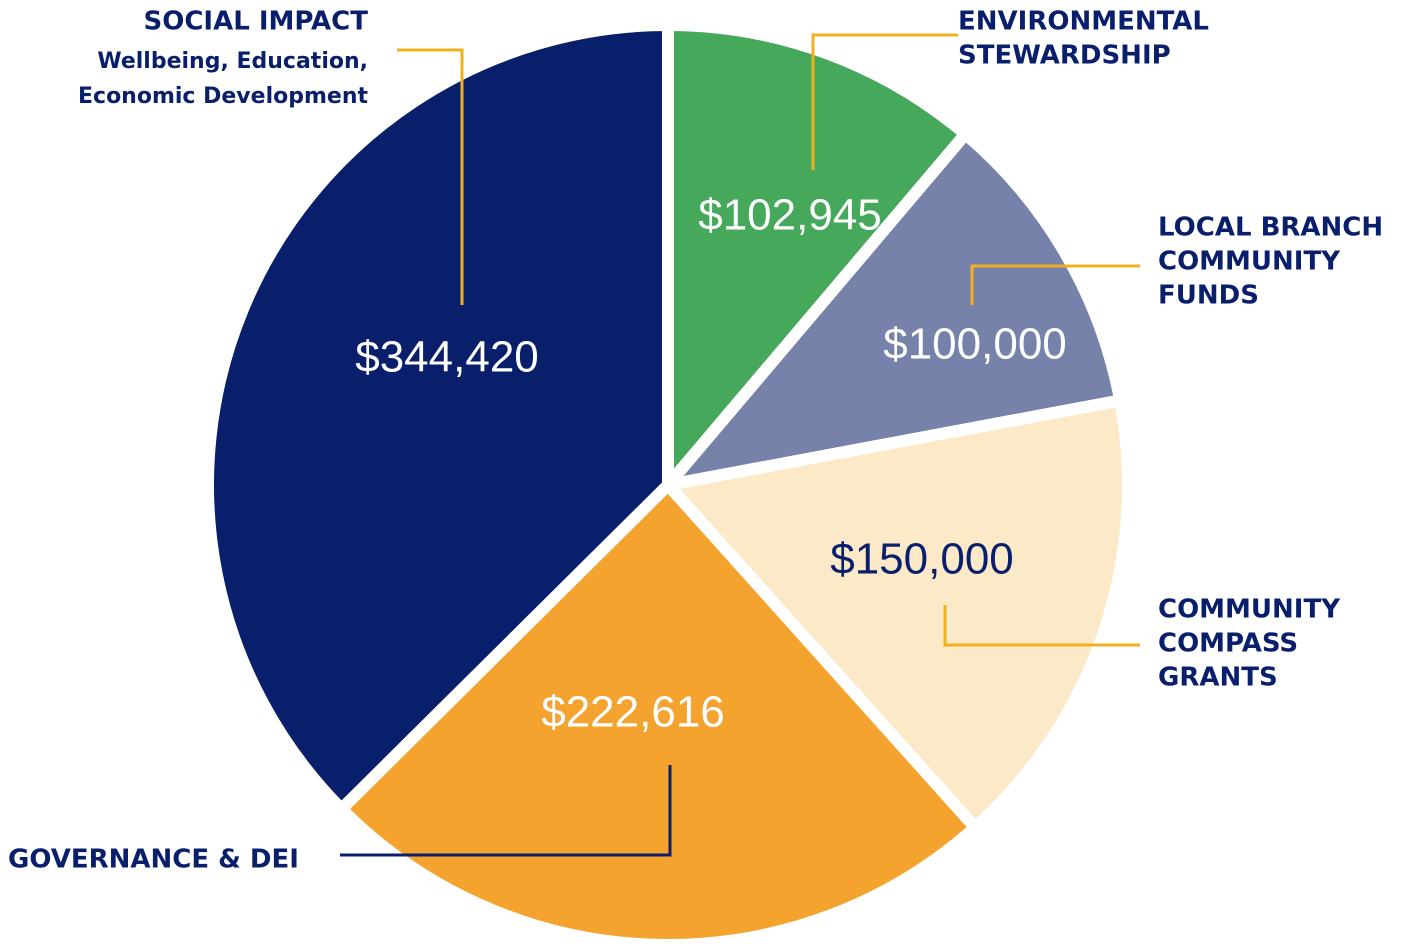  I want to click on category-label: FUNDS, so click(1208, 296).